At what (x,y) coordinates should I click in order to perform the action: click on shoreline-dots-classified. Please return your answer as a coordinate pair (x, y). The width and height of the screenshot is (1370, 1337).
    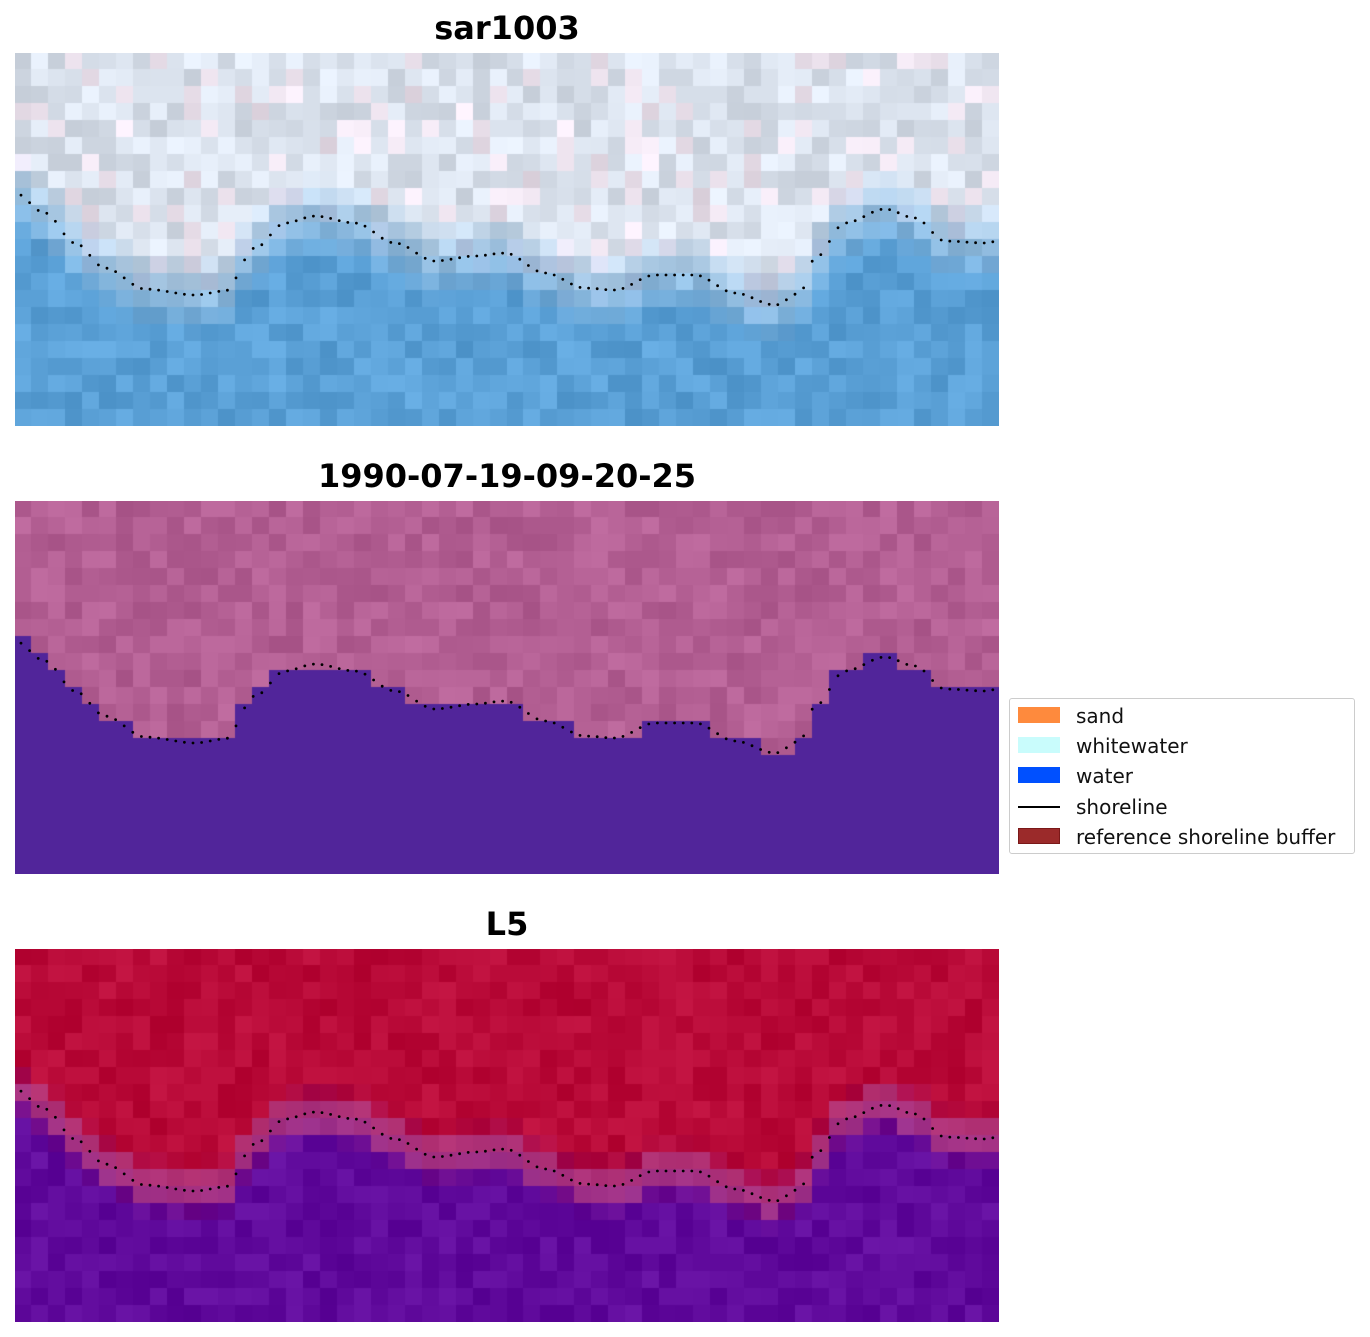
    Looking at the image, I should click on (507, 697).